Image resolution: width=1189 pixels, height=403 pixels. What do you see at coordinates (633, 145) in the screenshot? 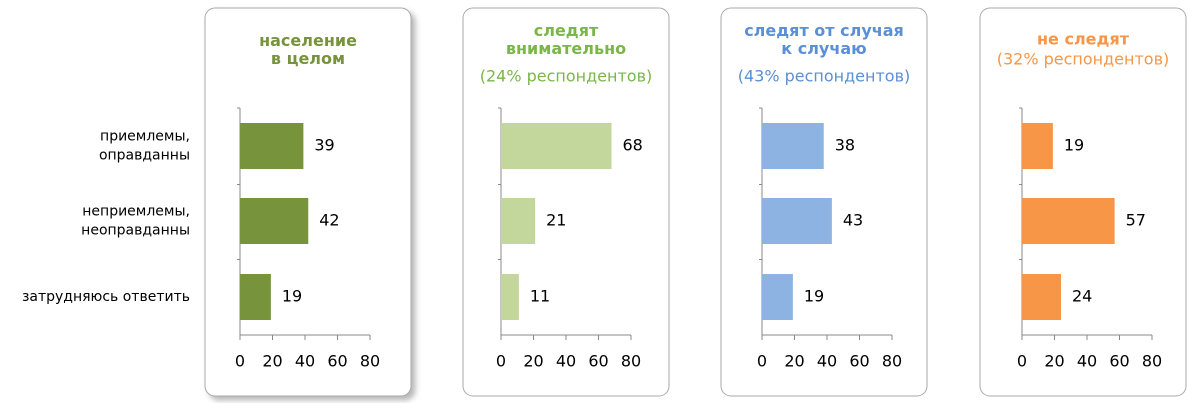
I see `data-label: 68` at bounding box center [633, 145].